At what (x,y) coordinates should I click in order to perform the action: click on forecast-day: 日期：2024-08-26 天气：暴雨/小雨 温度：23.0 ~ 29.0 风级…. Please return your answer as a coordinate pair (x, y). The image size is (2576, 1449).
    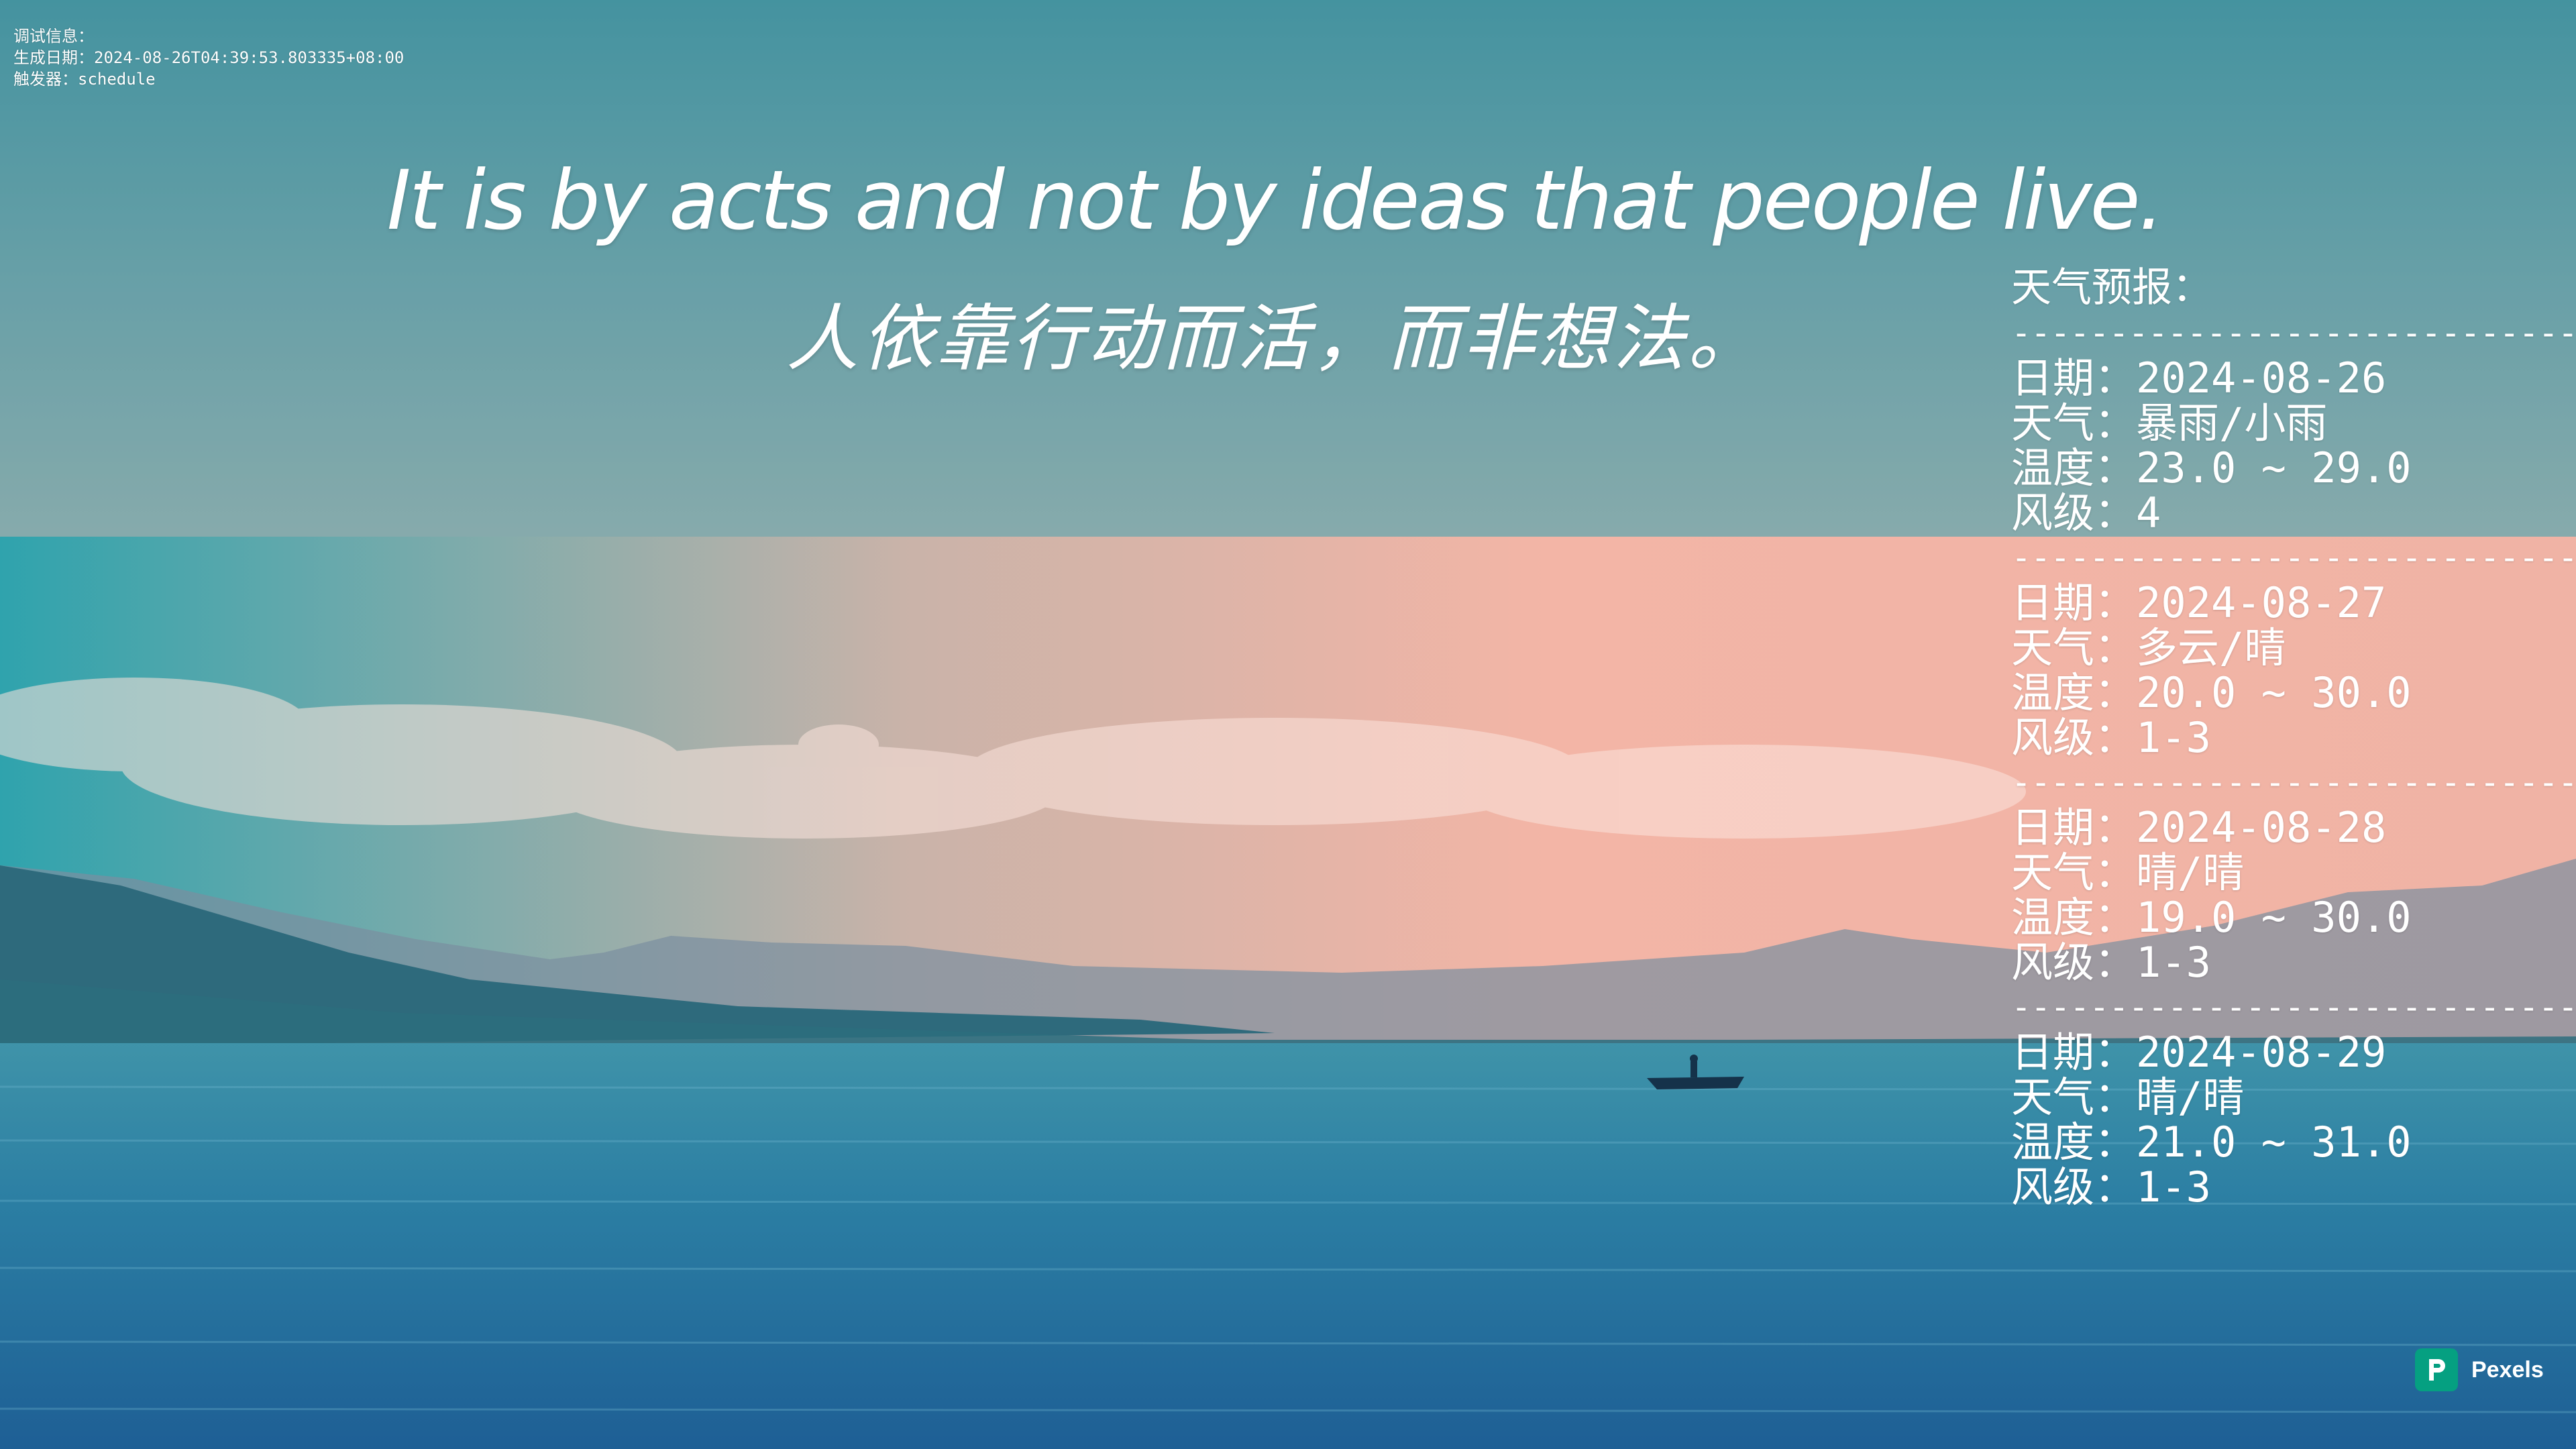
    Looking at the image, I should click on (2293, 445).